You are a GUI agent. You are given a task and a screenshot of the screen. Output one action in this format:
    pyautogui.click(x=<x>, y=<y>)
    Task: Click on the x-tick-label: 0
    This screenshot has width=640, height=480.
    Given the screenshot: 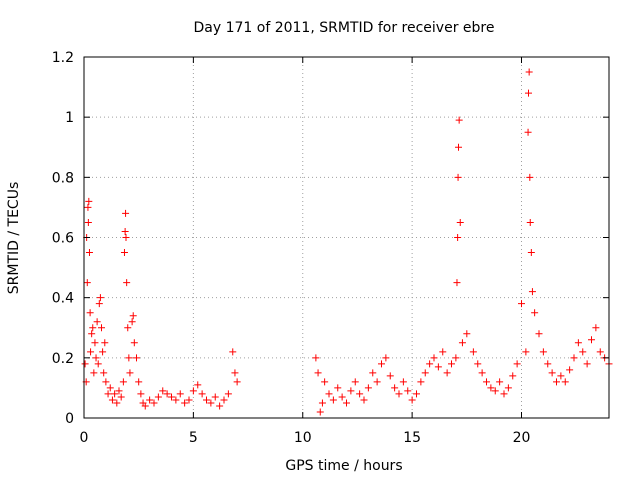 What is the action you would take?
    pyautogui.click(x=84, y=438)
    